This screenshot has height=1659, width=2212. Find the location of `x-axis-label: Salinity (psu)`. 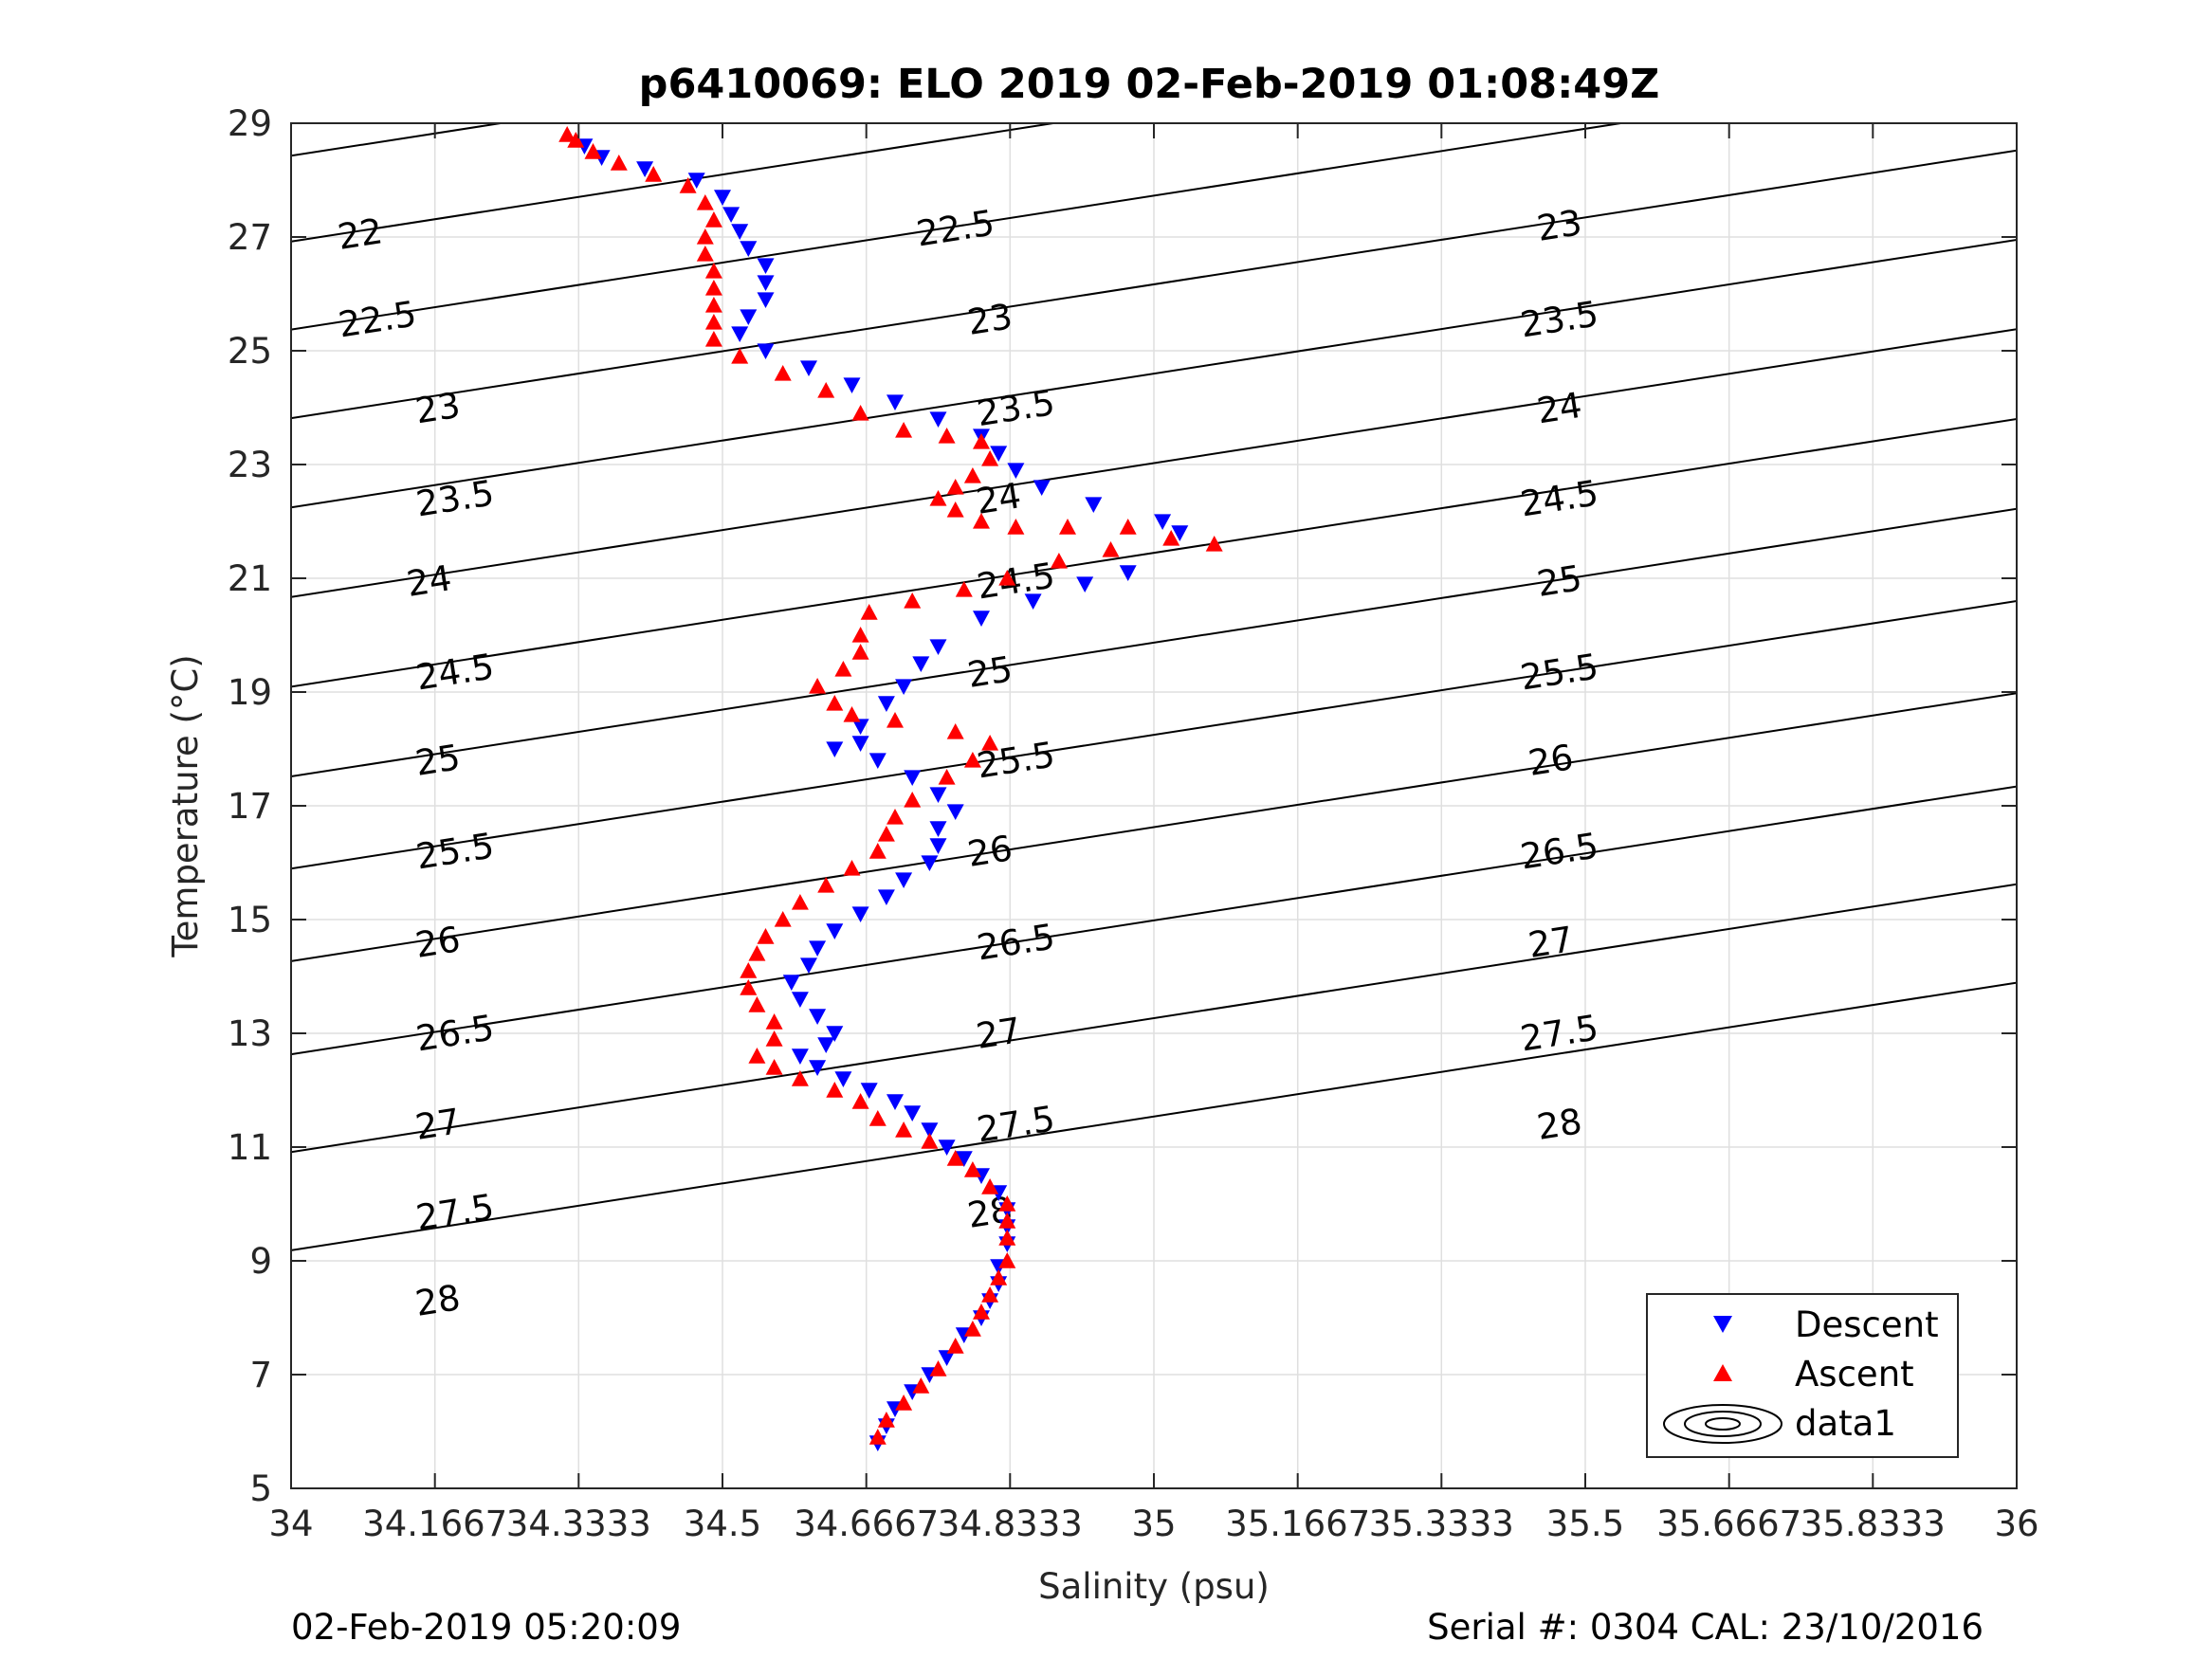

x-axis-label: Salinity (psu) is located at coordinates (1154, 1586).